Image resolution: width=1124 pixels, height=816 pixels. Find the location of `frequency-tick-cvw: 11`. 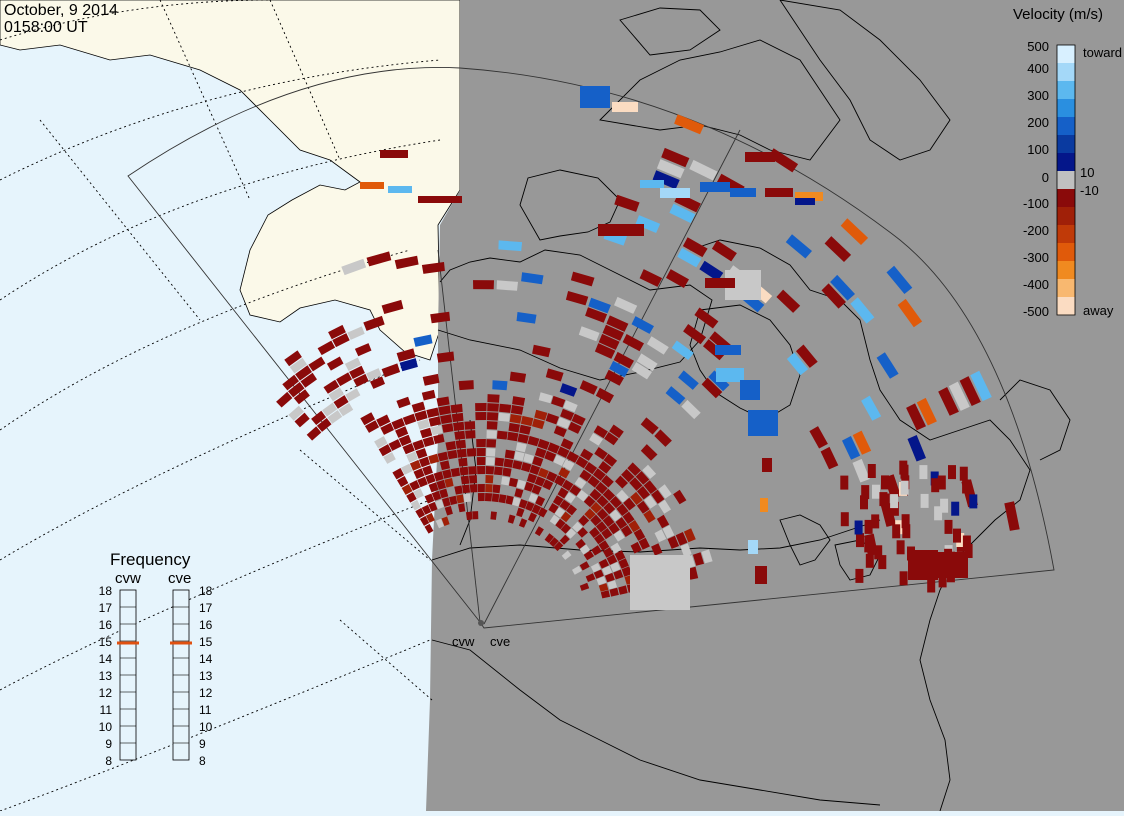

frequency-tick-cvw: 11 is located at coordinates (106, 710).